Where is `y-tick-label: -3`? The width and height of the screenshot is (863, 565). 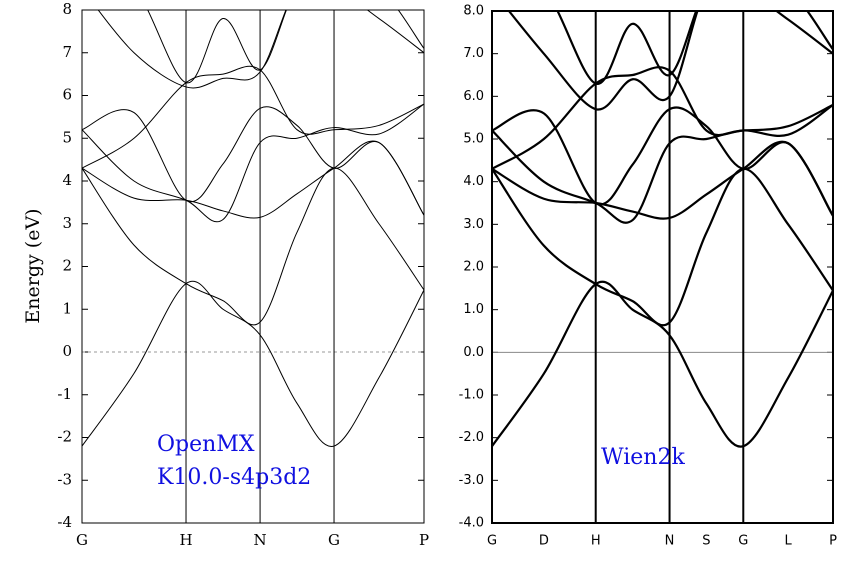 y-tick-label: -3 is located at coordinates (64, 479).